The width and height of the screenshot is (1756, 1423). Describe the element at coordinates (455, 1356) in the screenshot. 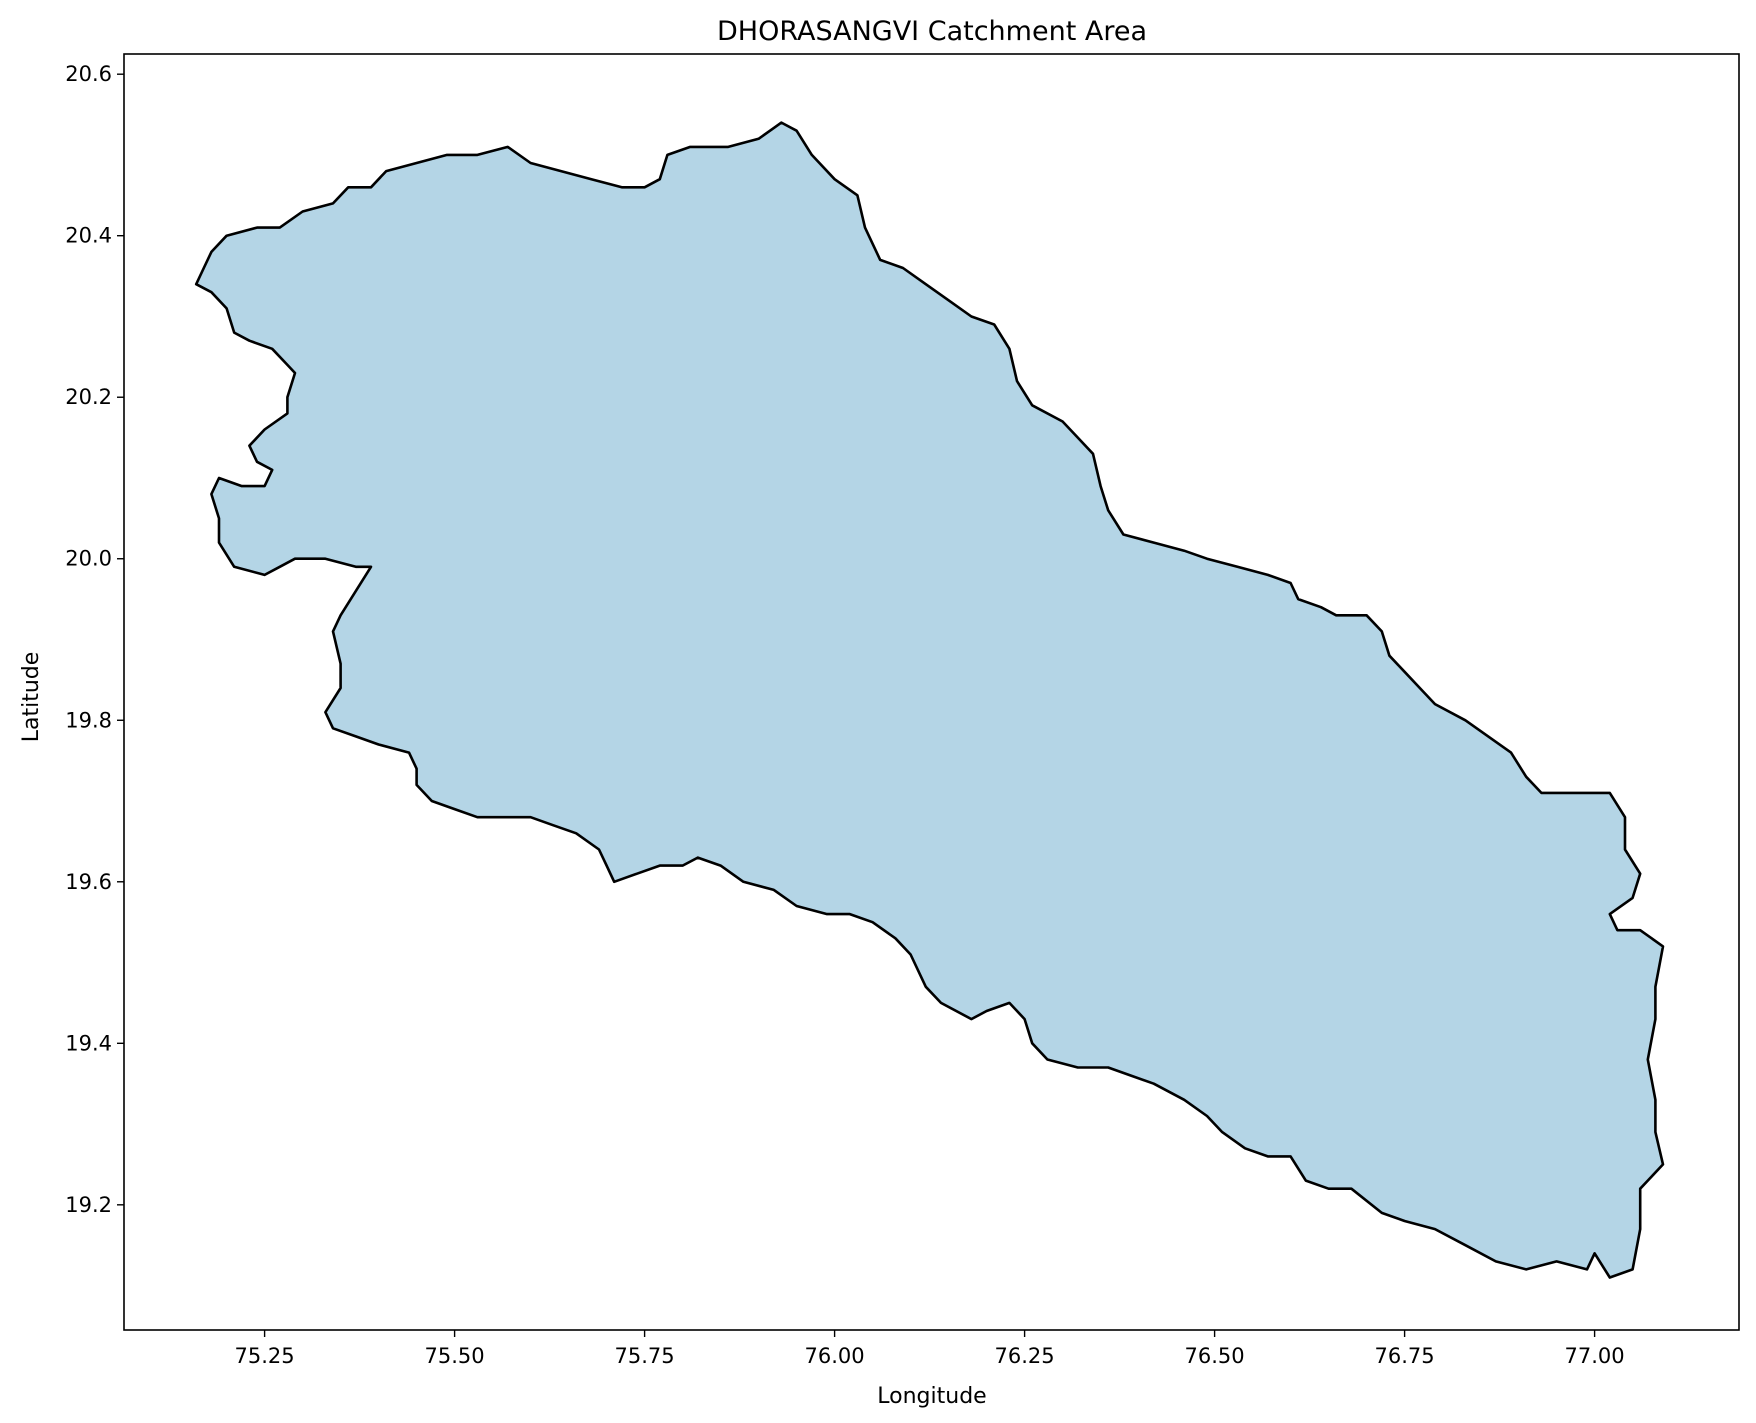

I see `x-tick-label: 75.50` at that location.